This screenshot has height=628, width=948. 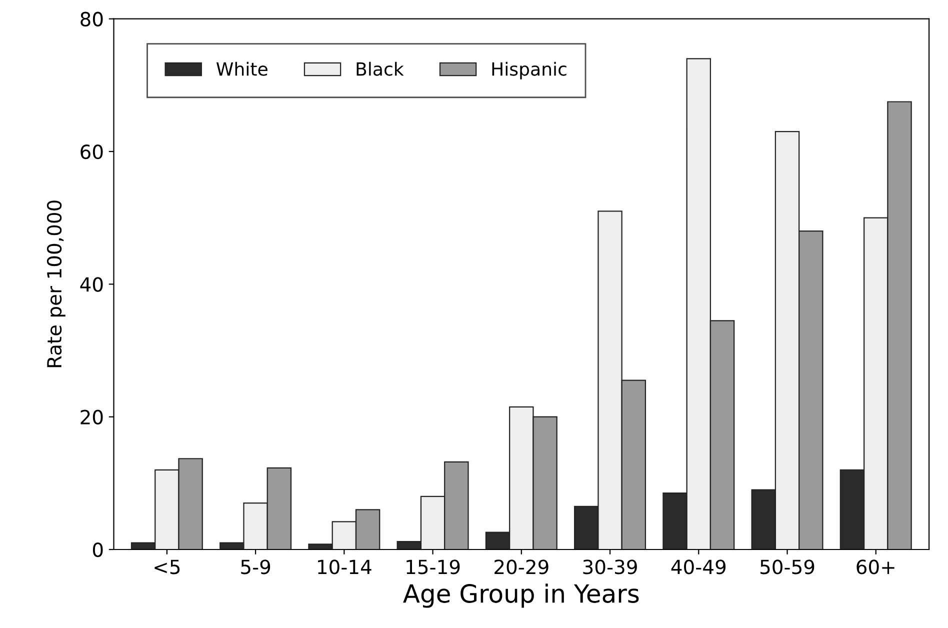 What do you see at coordinates (97, 550) in the screenshot?
I see `y-tick-label: 0` at bounding box center [97, 550].